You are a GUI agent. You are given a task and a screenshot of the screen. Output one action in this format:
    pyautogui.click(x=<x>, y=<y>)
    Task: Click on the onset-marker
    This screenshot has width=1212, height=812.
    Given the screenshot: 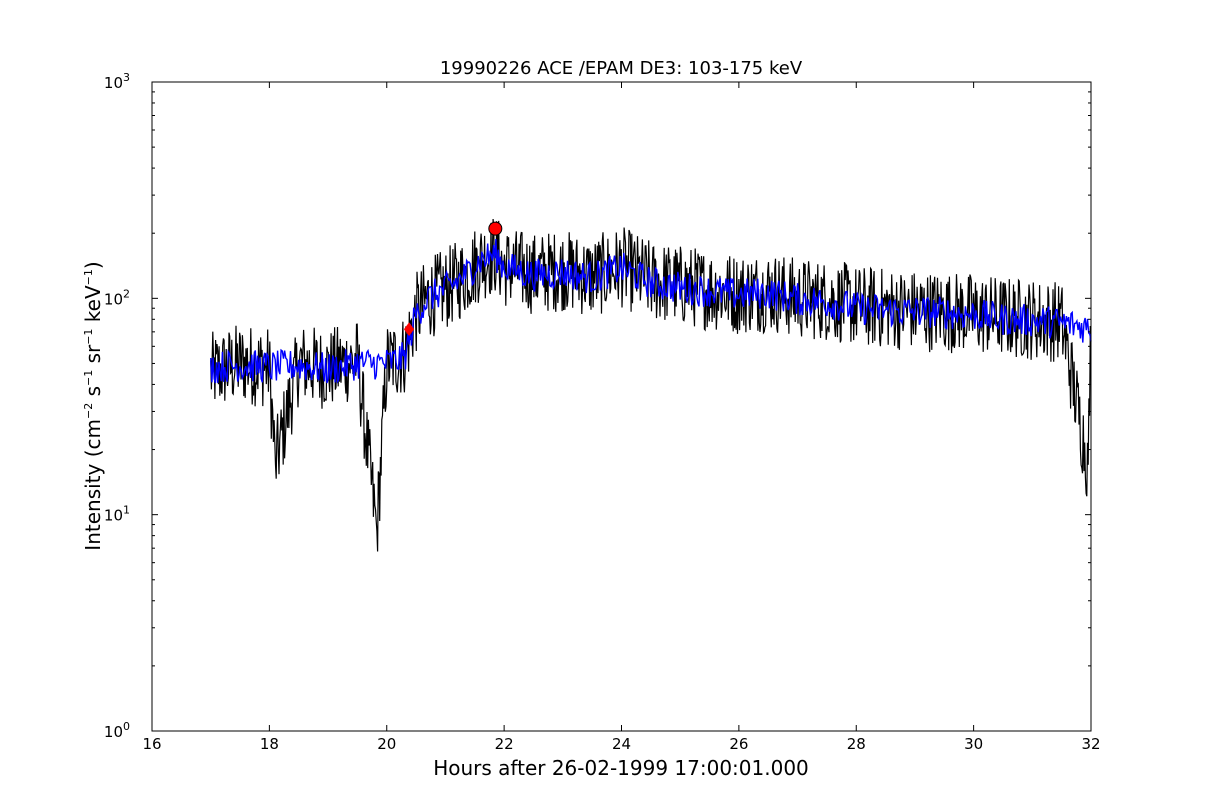 What is the action you would take?
    pyautogui.click(x=409, y=329)
    